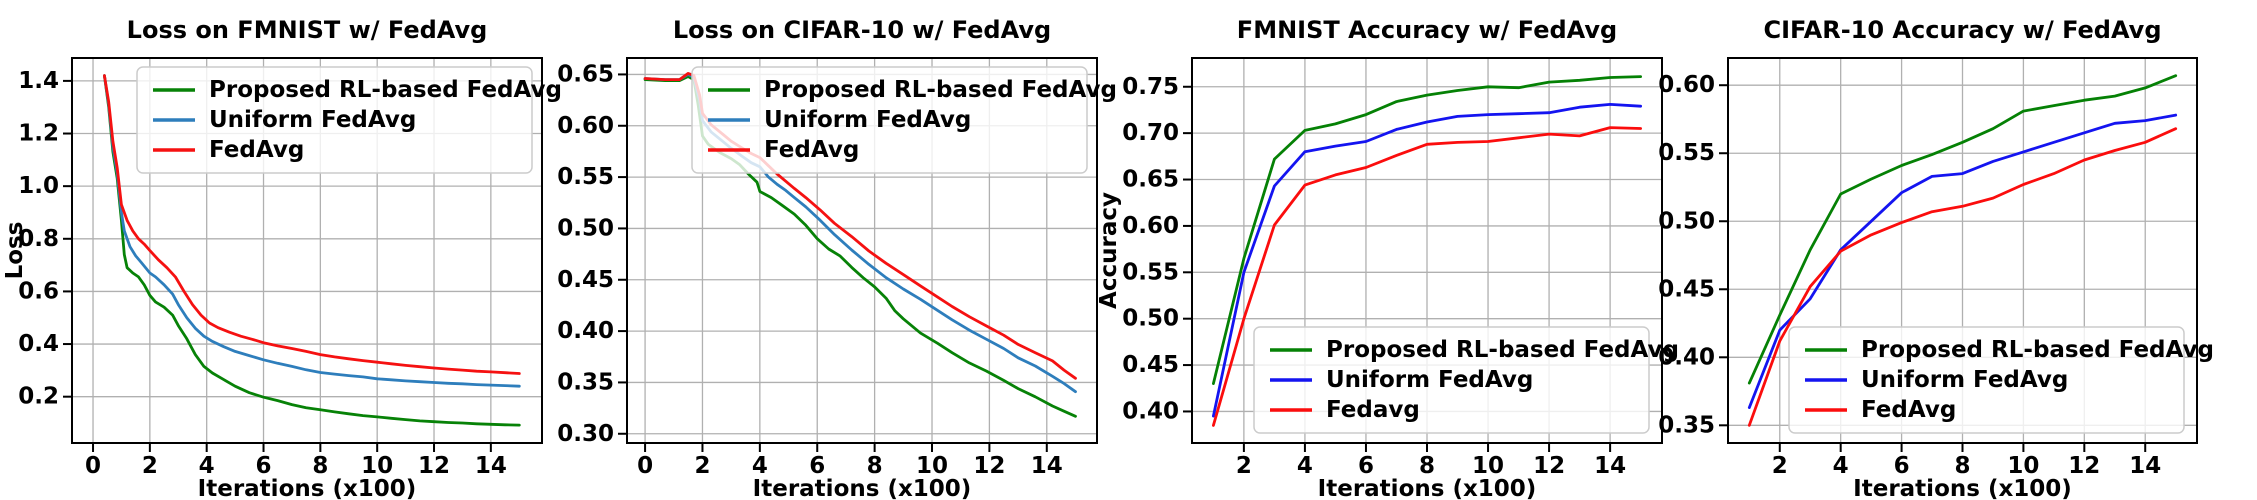  What do you see at coordinates (38, 397) in the screenshot?
I see `y-tick-label: 0.2` at bounding box center [38, 397].